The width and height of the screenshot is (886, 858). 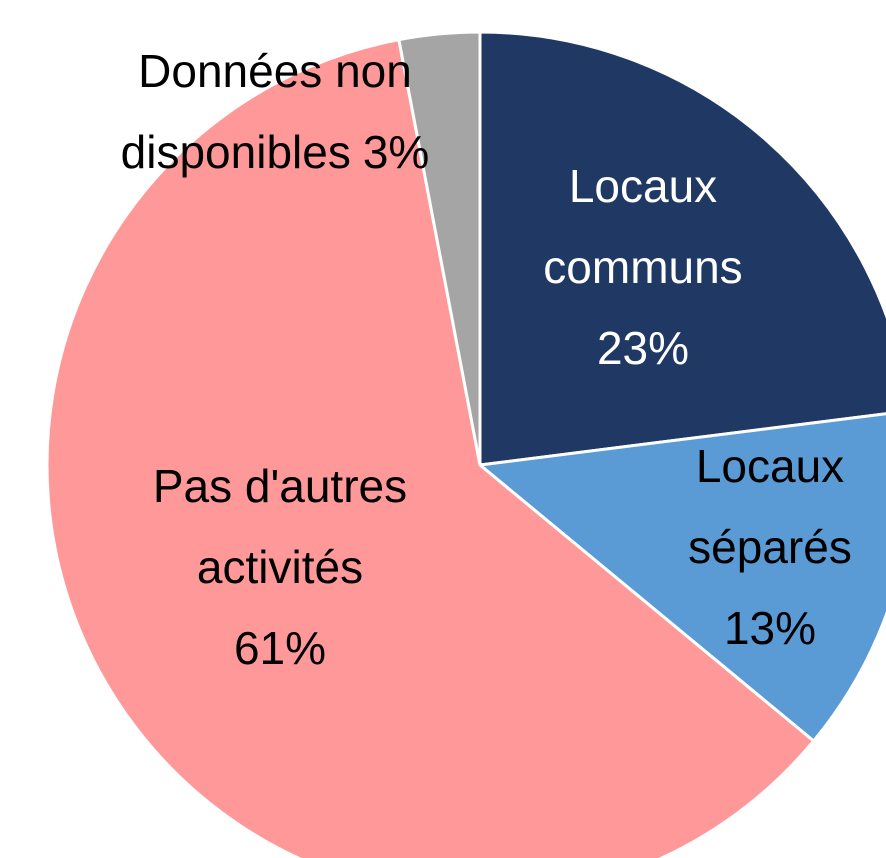 What do you see at coordinates (396, 152) in the screenshot?
I see `value-label: 3%` at bounding box center [396, 152].